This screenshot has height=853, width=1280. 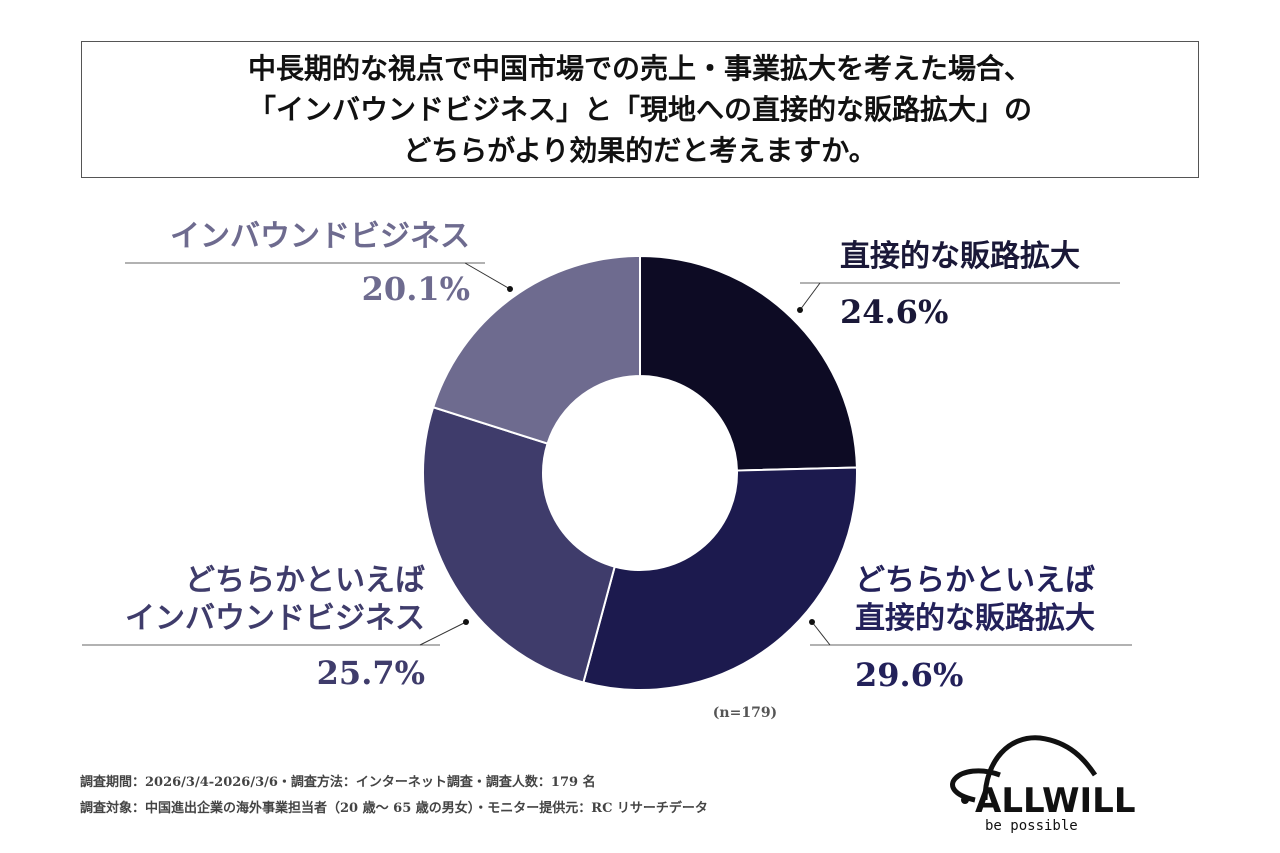 What do you see at coordinates (960, 256) in the screenshot?
I see `slice-label: 直接的な販路拡大` at bounding box center [960, 256].